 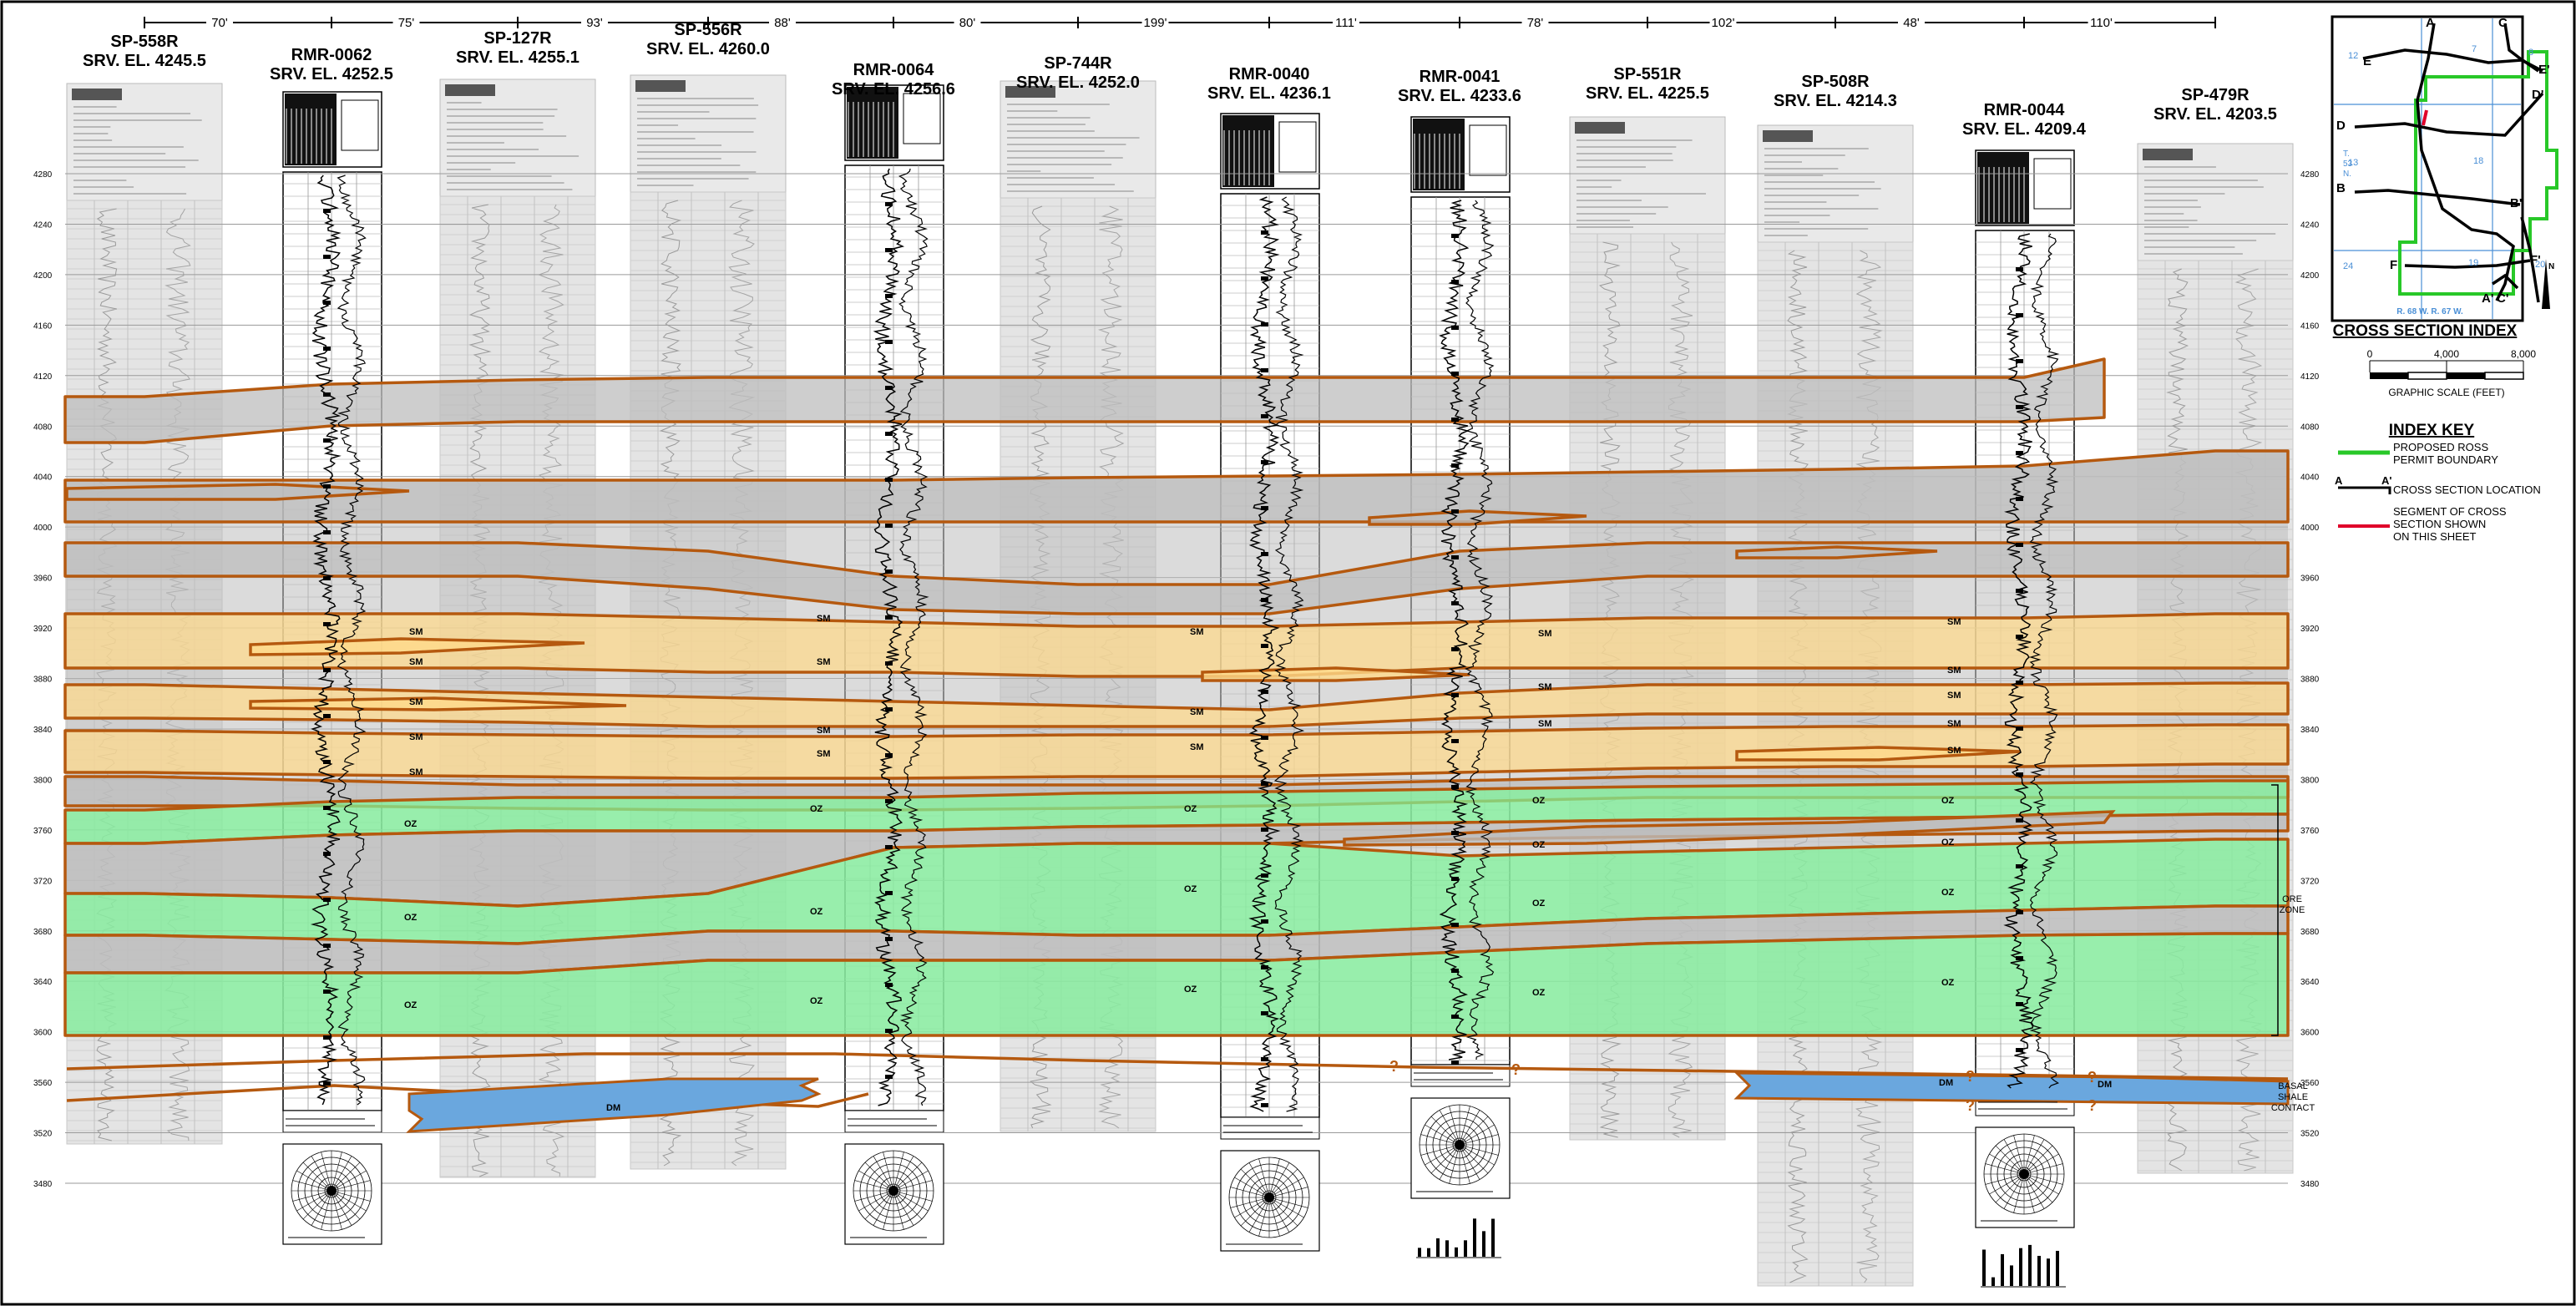 I want to click on index-letter: A', so click(x=2487, y=298).